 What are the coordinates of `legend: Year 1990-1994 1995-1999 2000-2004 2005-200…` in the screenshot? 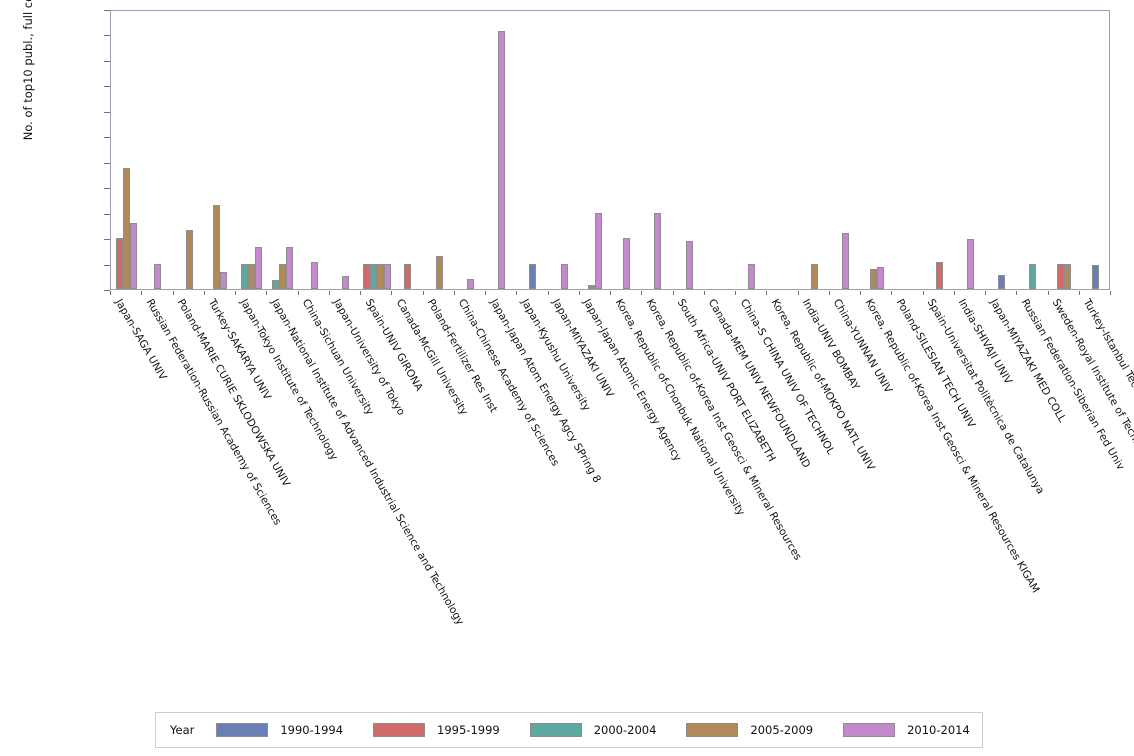 It's located at (569, 730).